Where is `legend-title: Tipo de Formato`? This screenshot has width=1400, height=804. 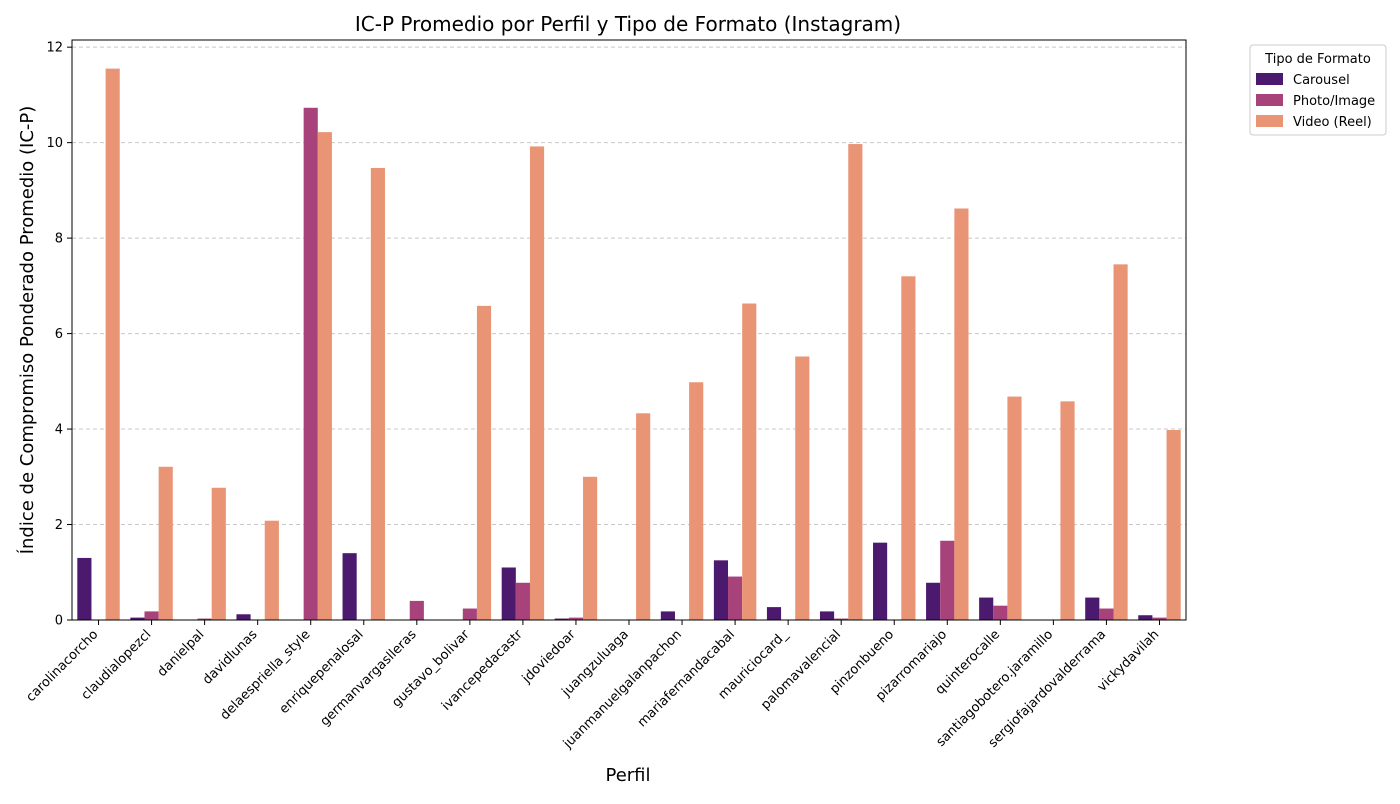
legend-title: Tipo de Formato is located at coordinates (1317, 59).